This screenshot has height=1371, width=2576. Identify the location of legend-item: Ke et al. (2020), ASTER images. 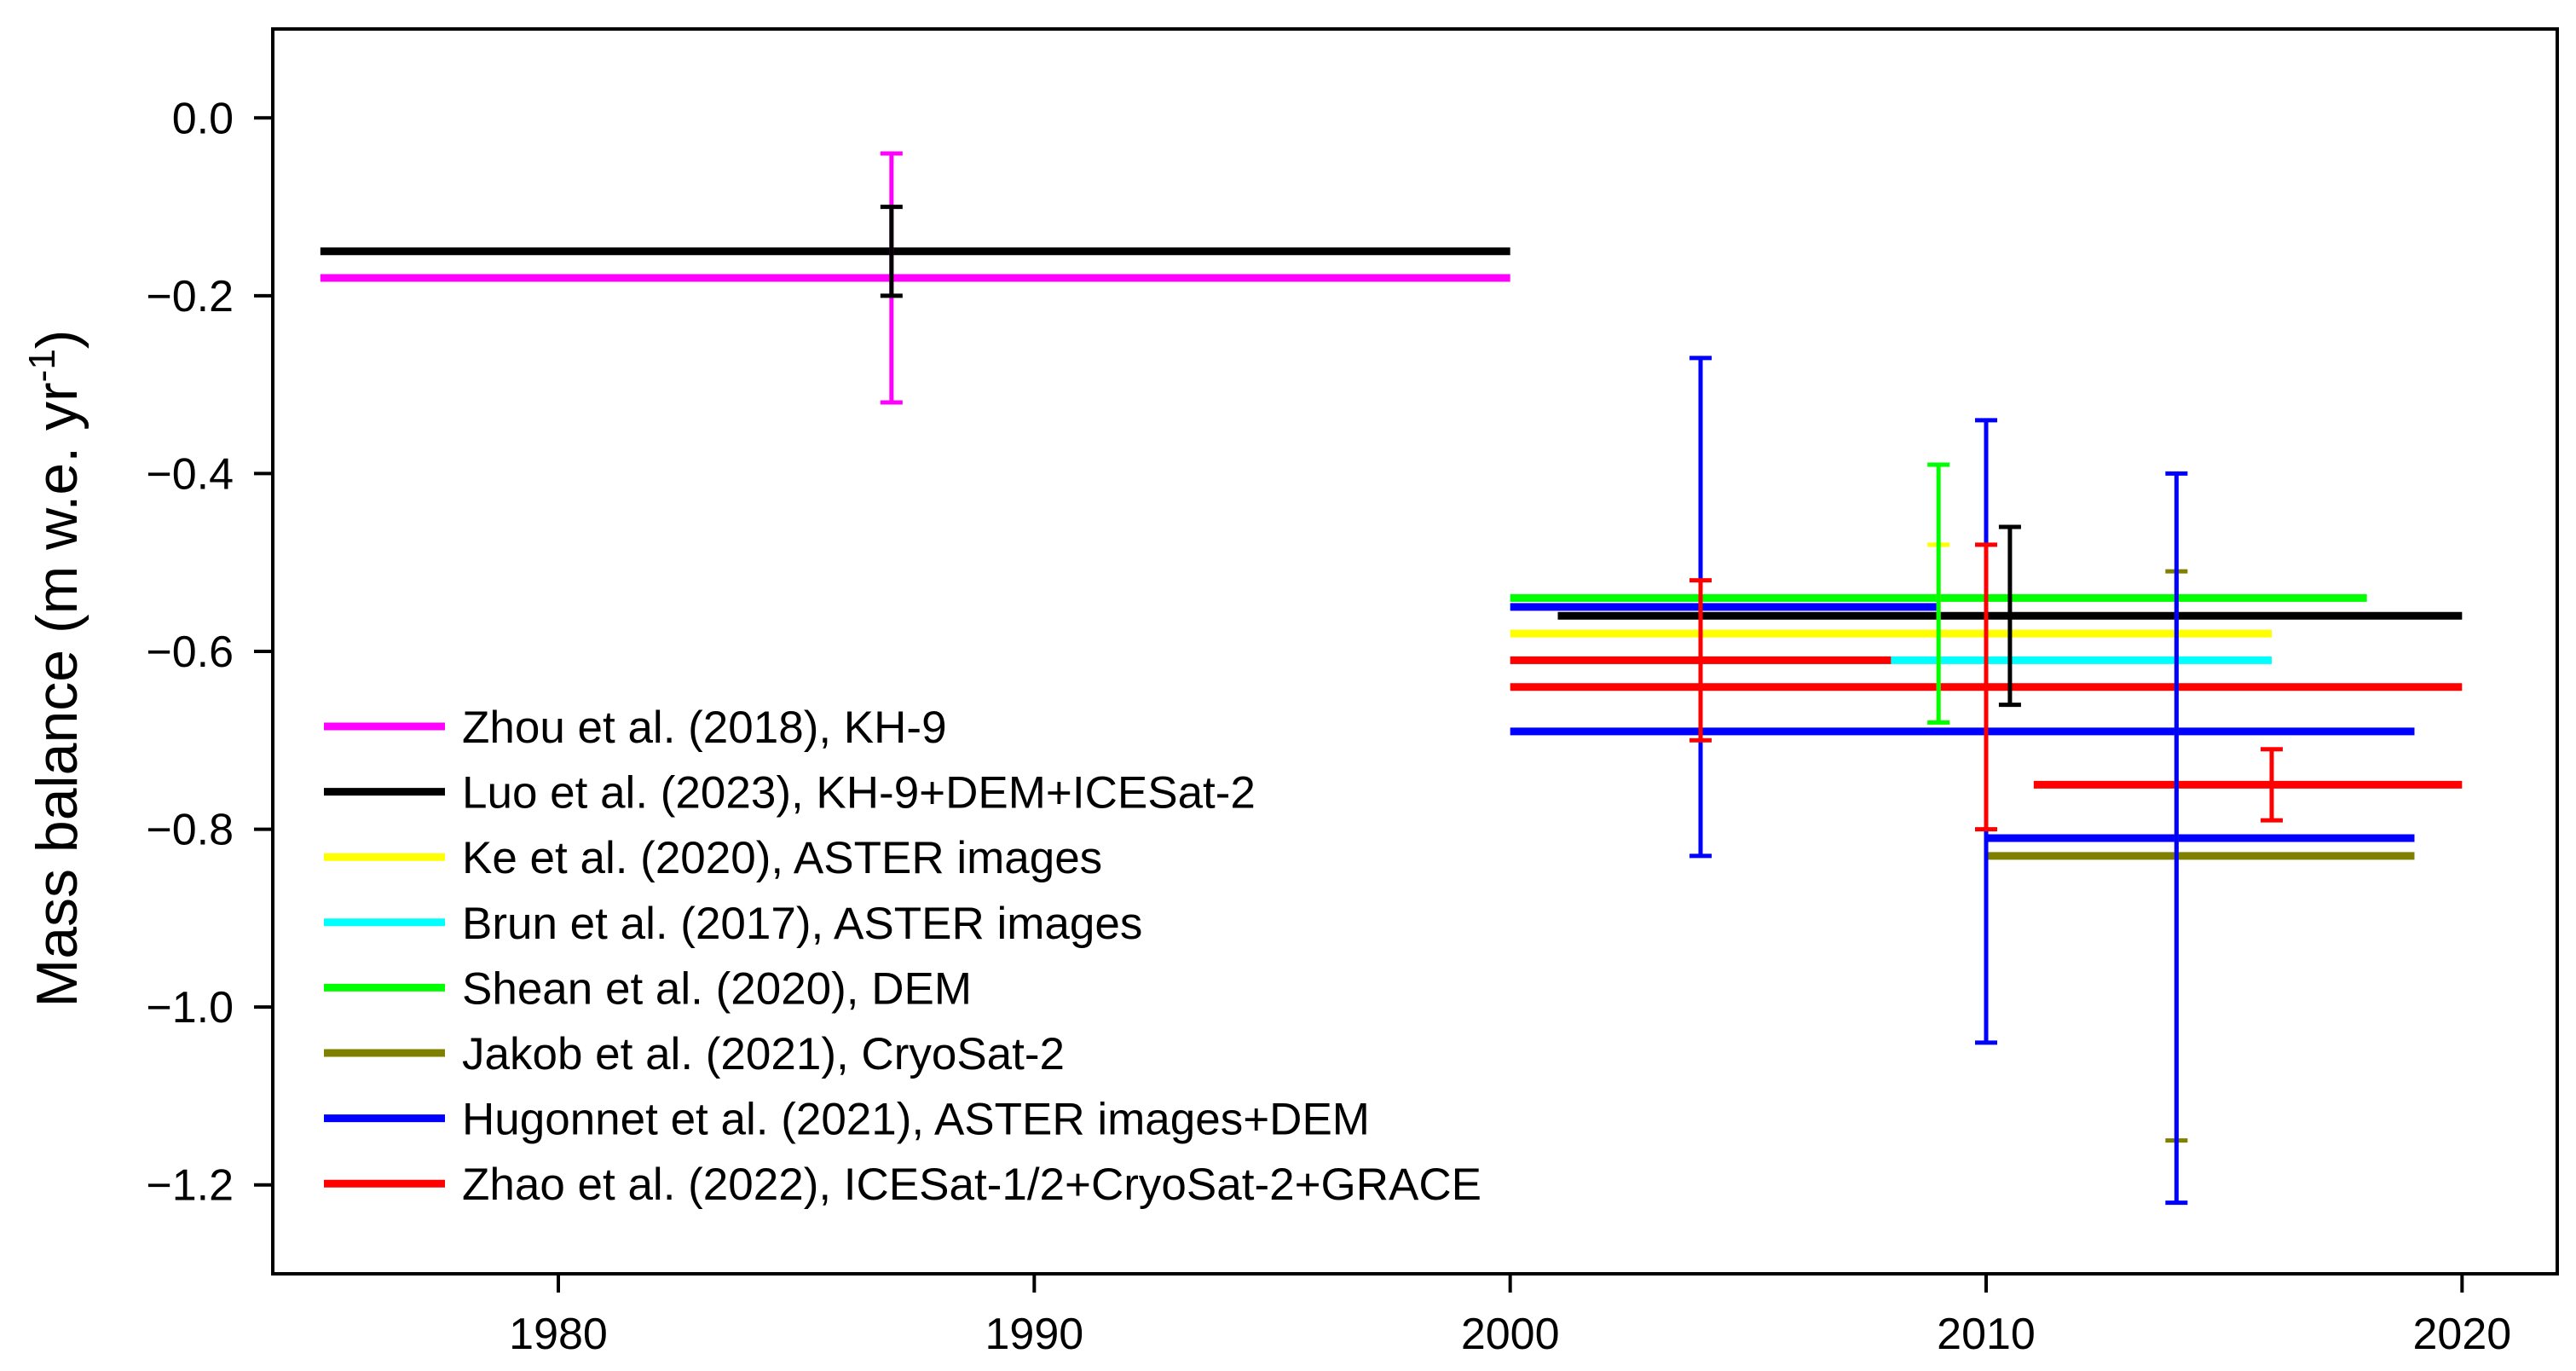
(713, 858).